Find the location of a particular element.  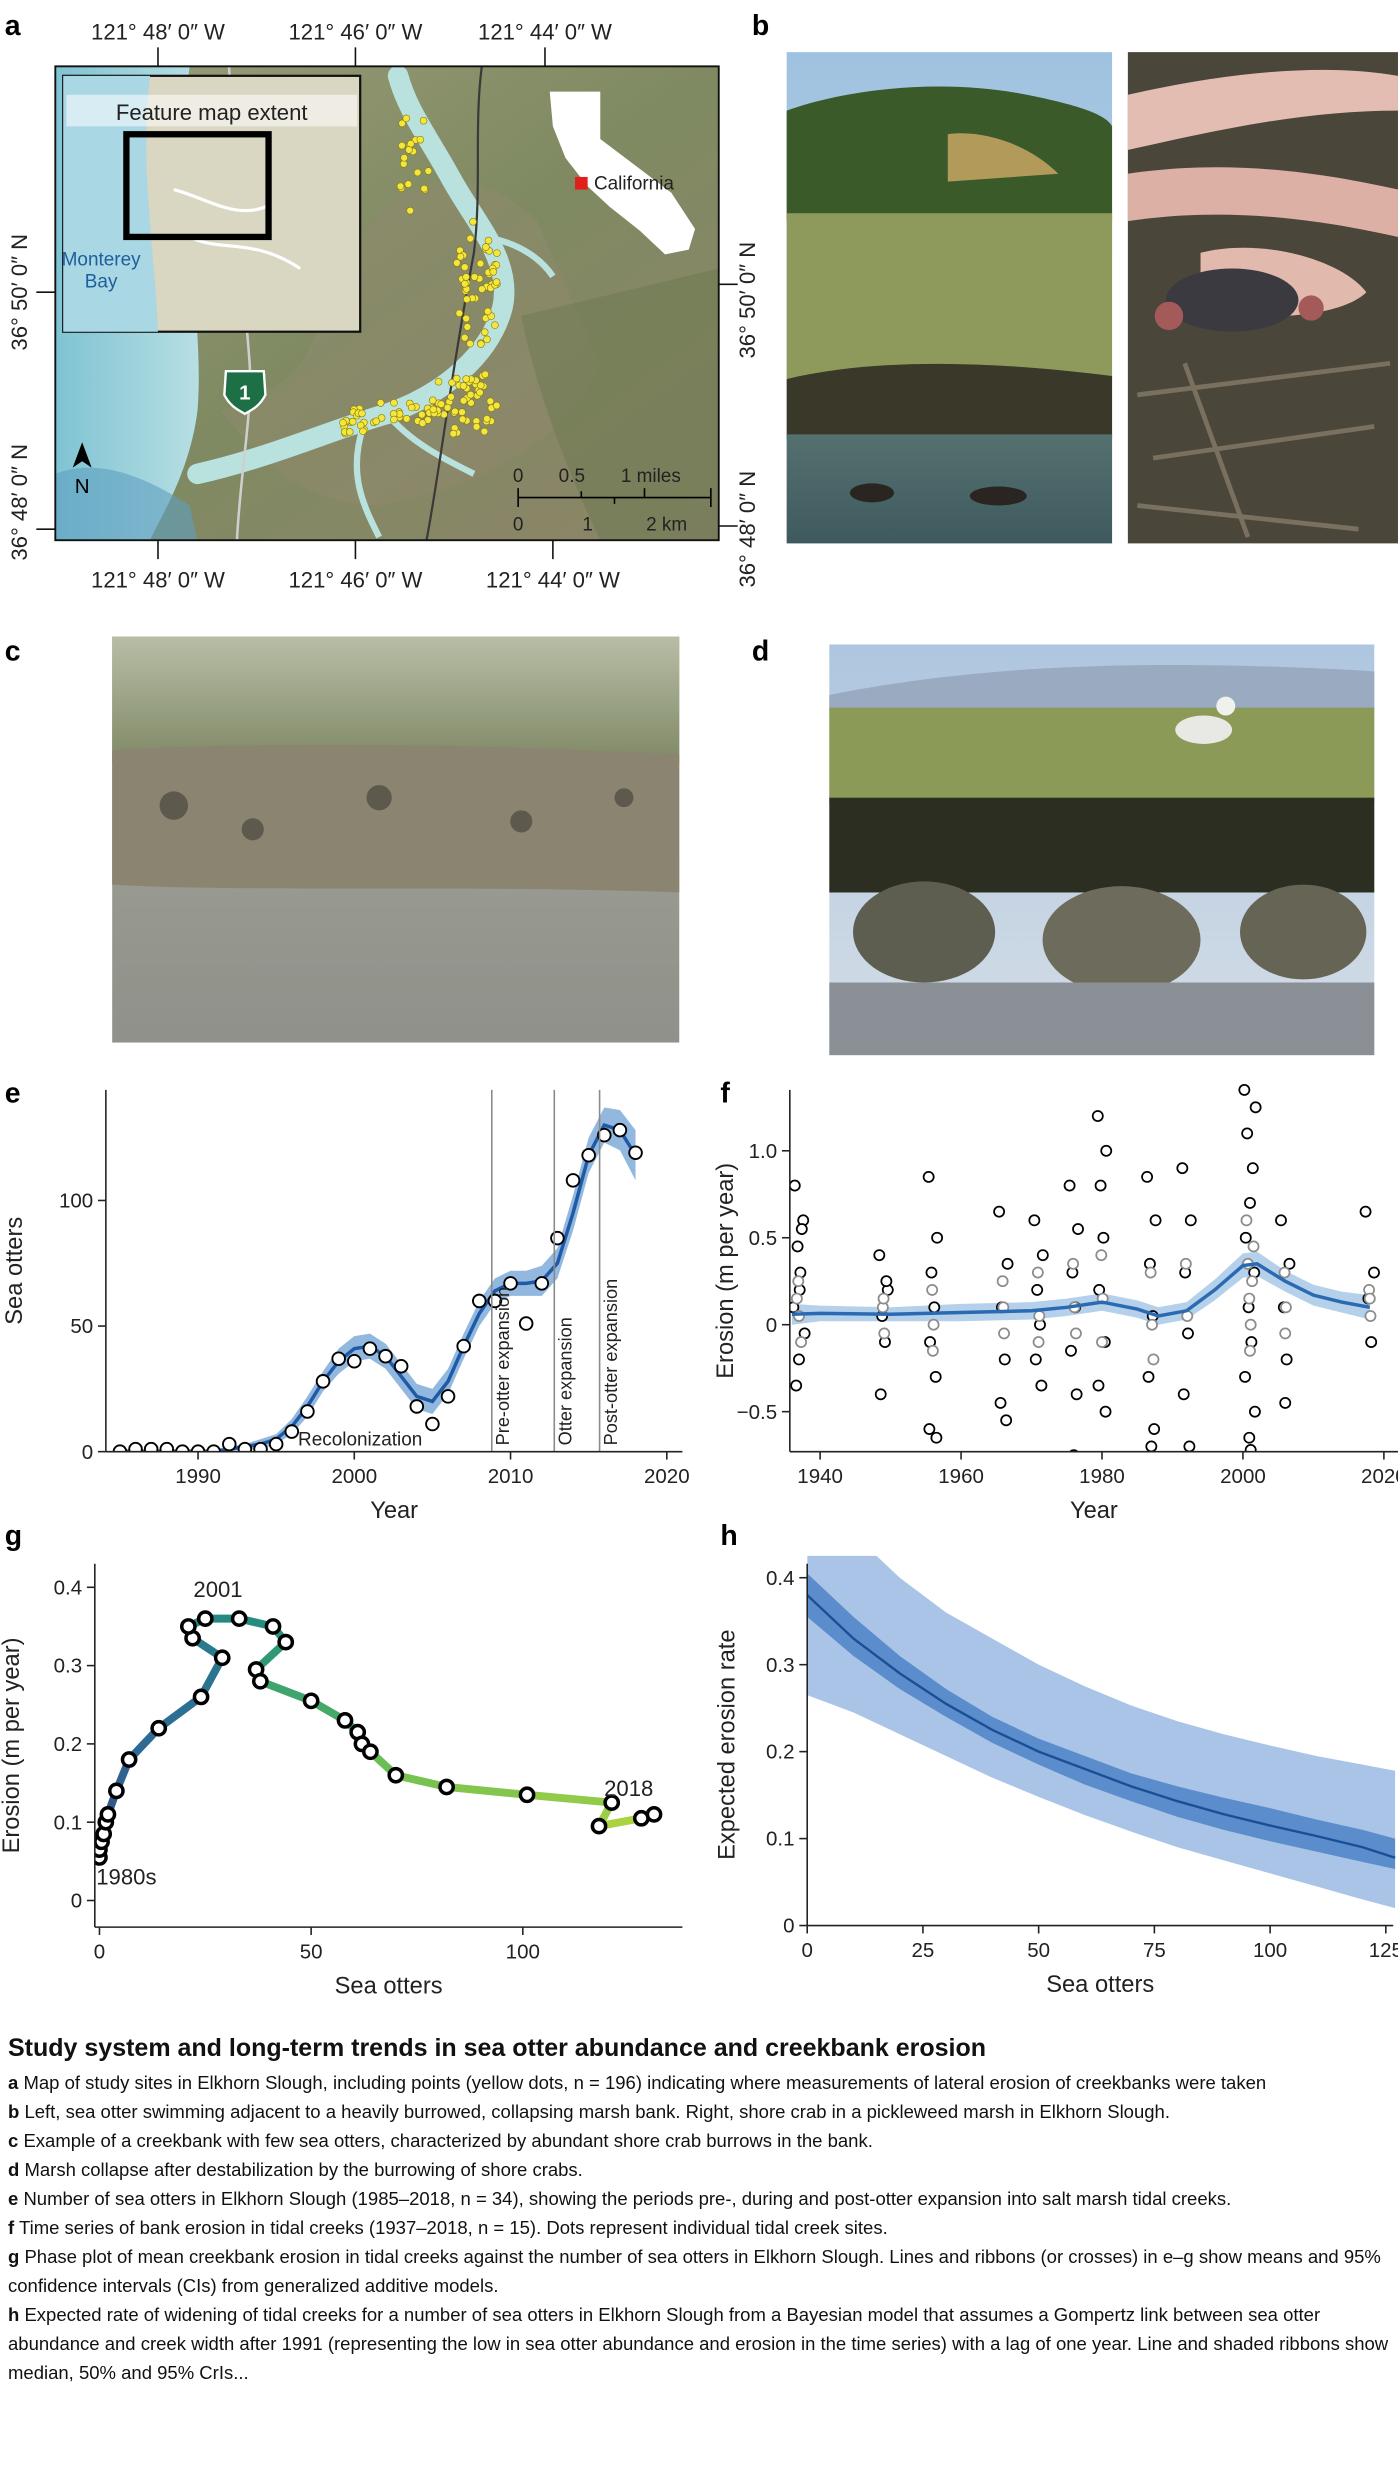

plot-area is located at coordinates (378, 1738).